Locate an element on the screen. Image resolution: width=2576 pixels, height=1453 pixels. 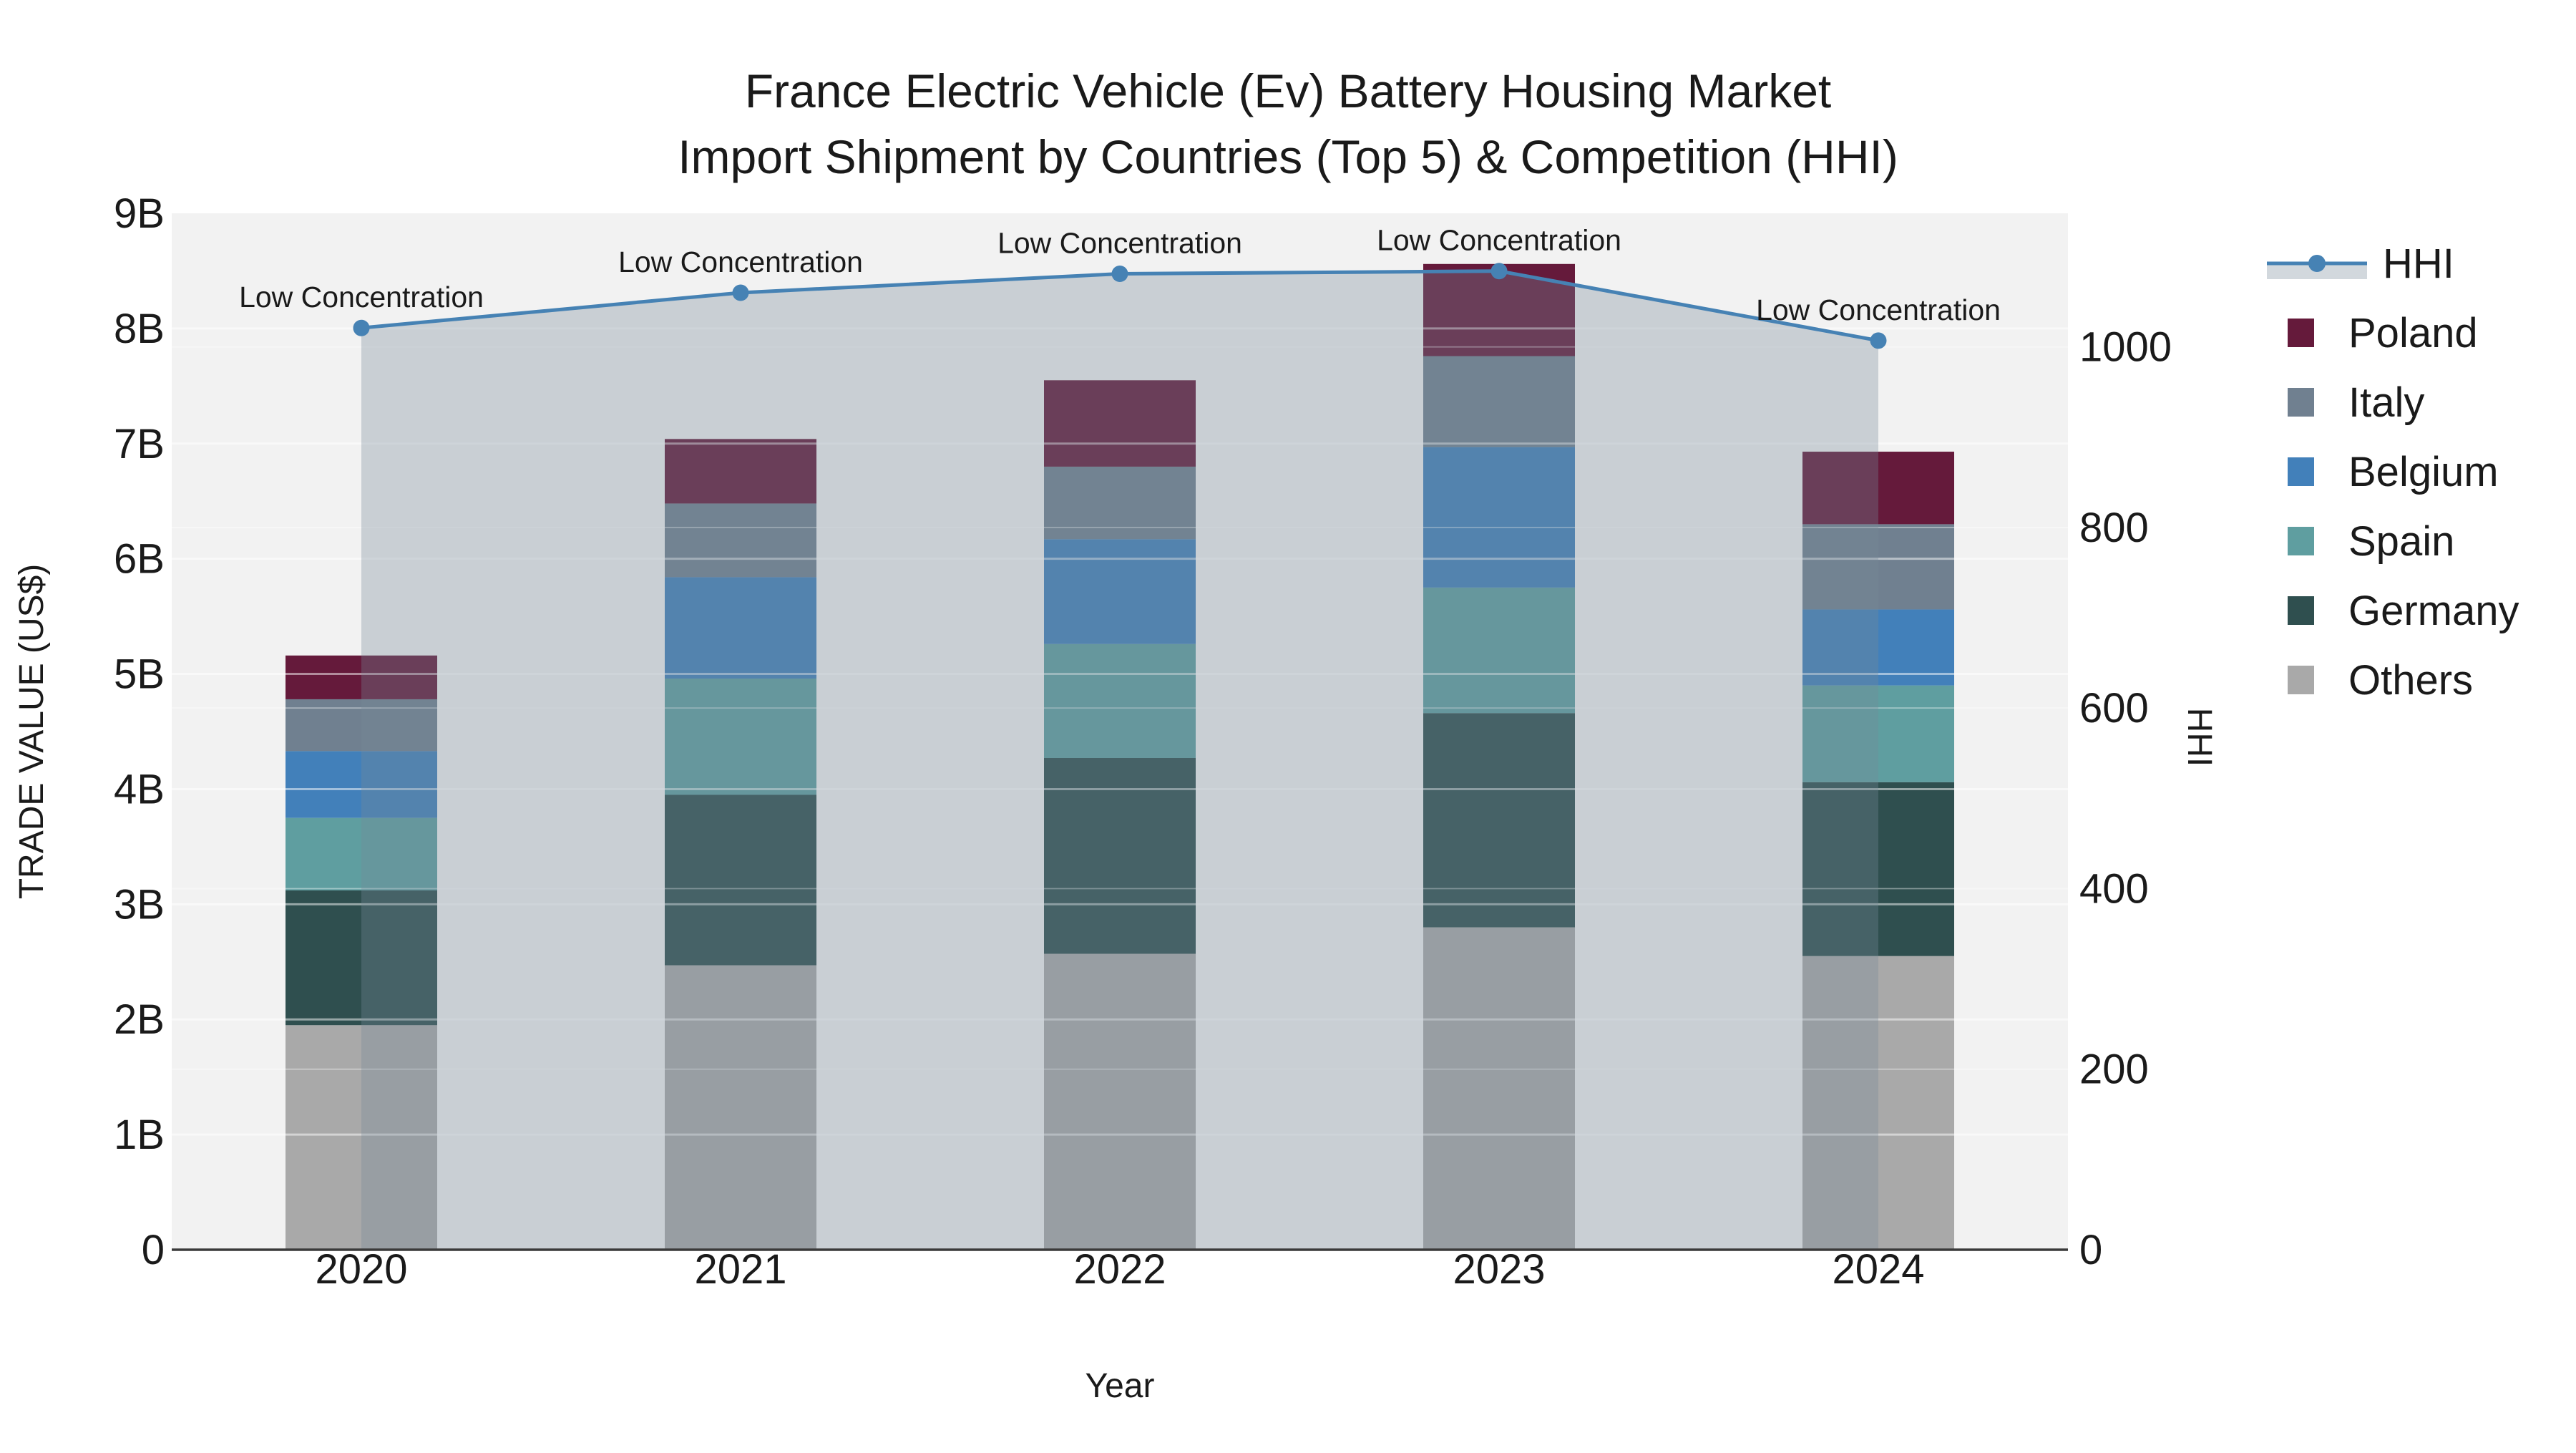
legend-swatch-others is located at coordinates (2301, 680).